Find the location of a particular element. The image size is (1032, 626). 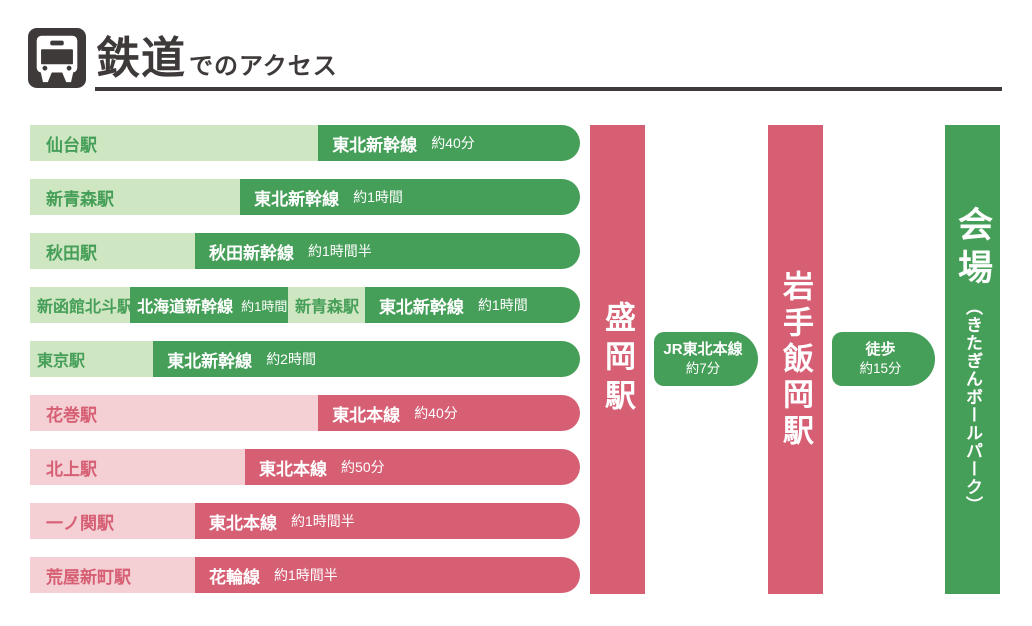

route-row: 東京駅 東北新幹線 約2時間 is located at coordinates (305, 359).